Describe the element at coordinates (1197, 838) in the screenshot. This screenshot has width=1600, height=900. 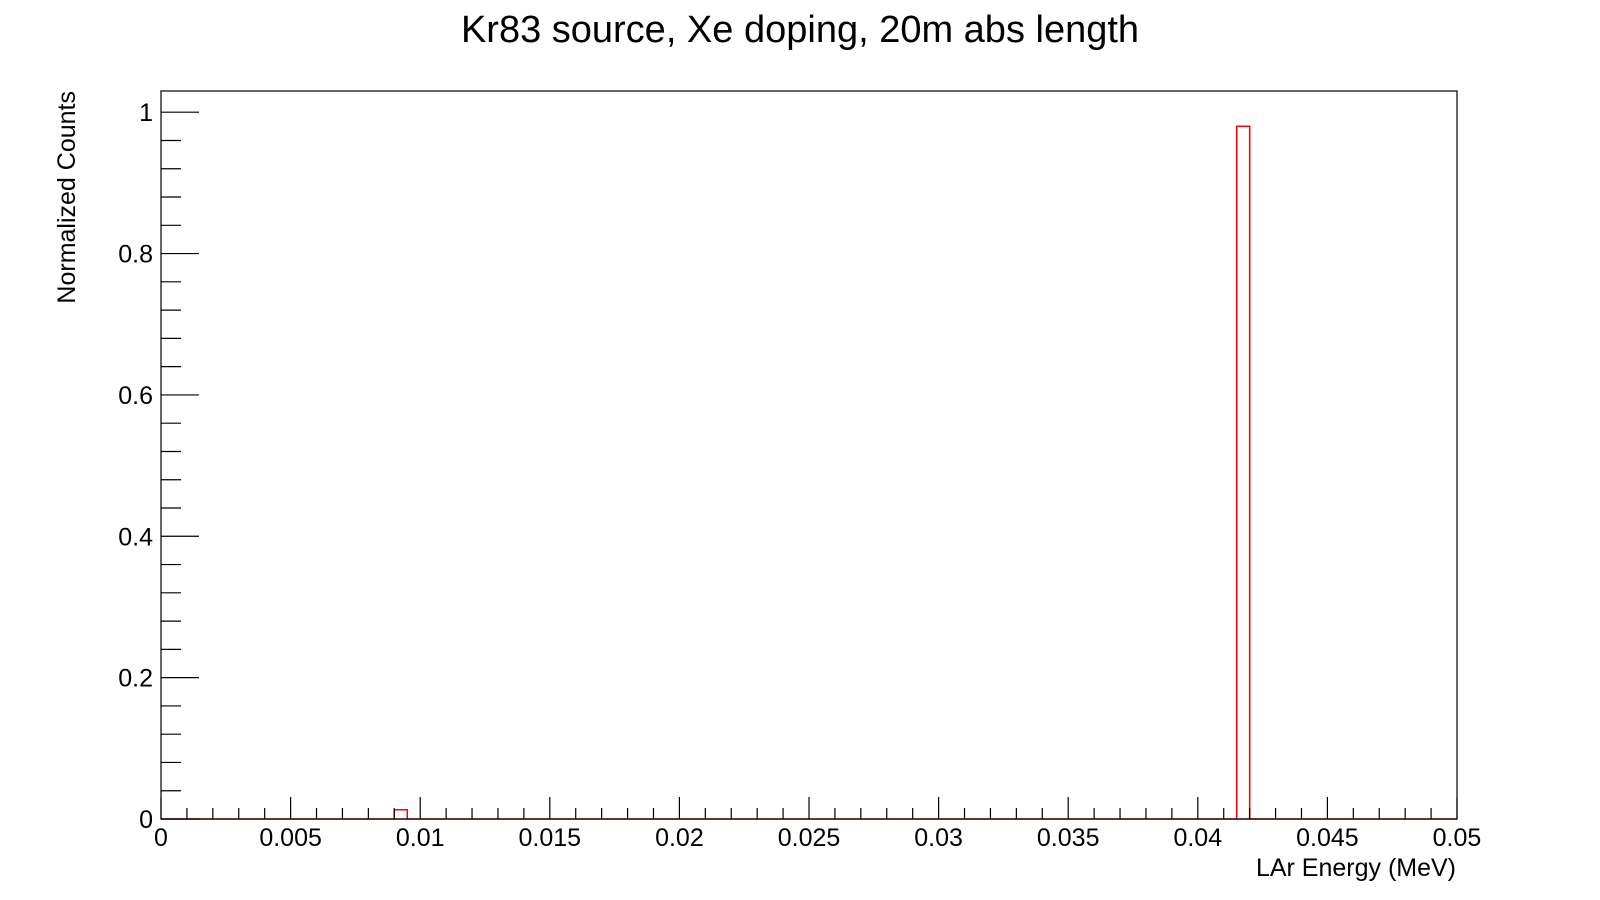
I see `x-tick-label: 0.04` at that location.